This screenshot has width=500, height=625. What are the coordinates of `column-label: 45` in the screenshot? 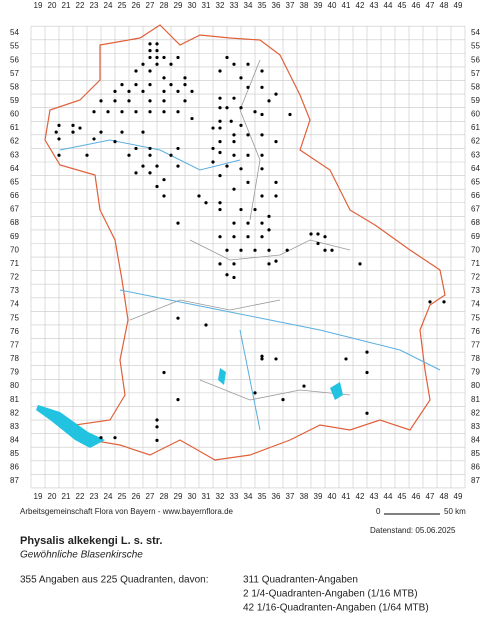 It's located at (402, 5).